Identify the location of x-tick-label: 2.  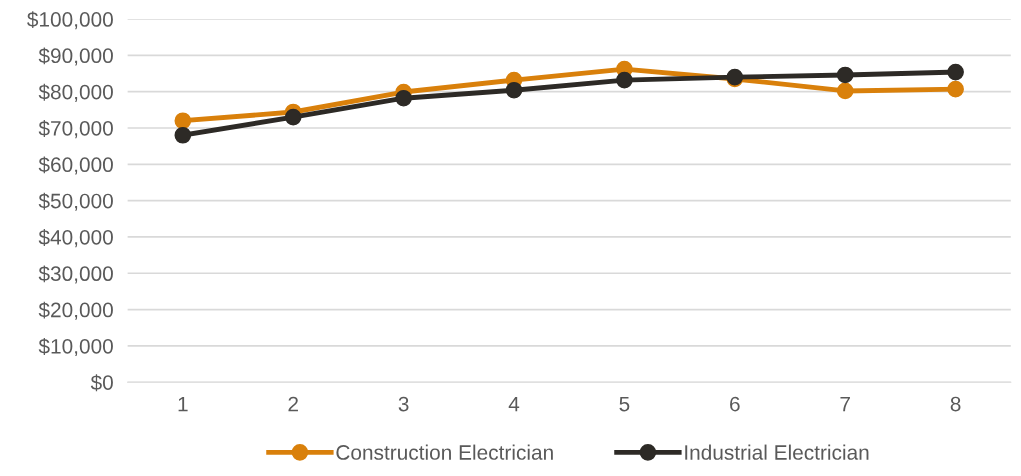
(293, 404).